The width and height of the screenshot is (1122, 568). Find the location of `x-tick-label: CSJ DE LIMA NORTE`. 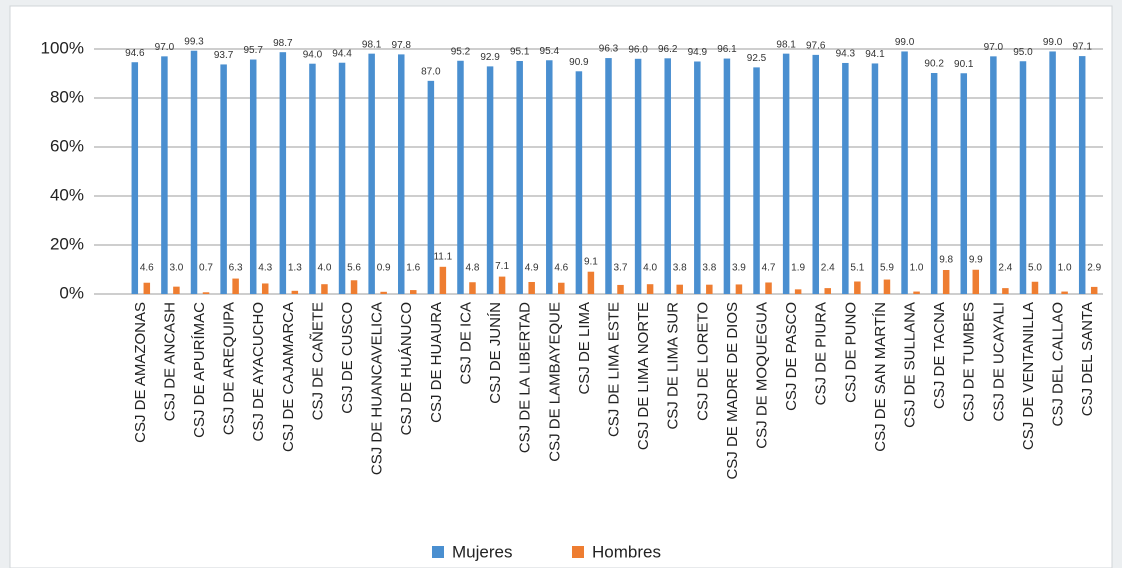

x-tick-label: CSJ DE LIMA NORTE is located at coordinates (643, 376).